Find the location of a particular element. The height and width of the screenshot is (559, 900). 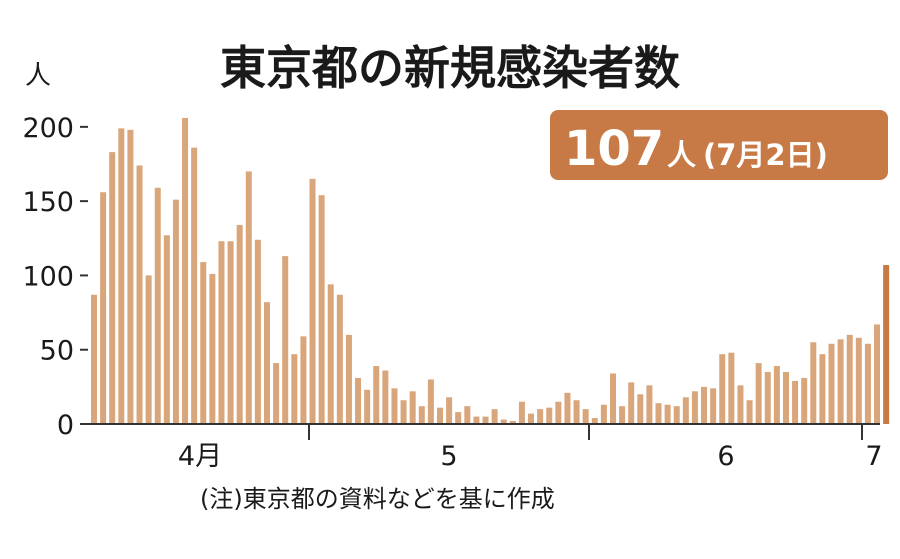

x-tick-label: 5 is located at coordinates (448, 456).